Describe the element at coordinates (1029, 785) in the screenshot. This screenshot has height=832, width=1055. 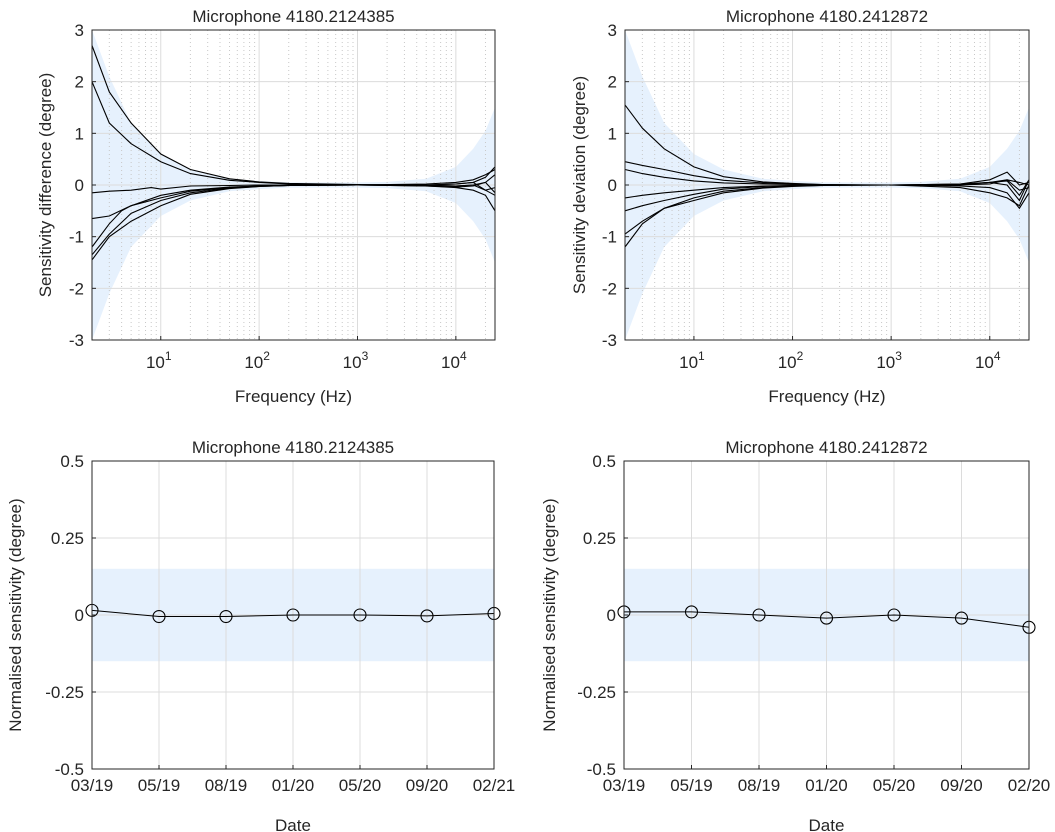
I see `x-tick-label: 02/20` at that location.